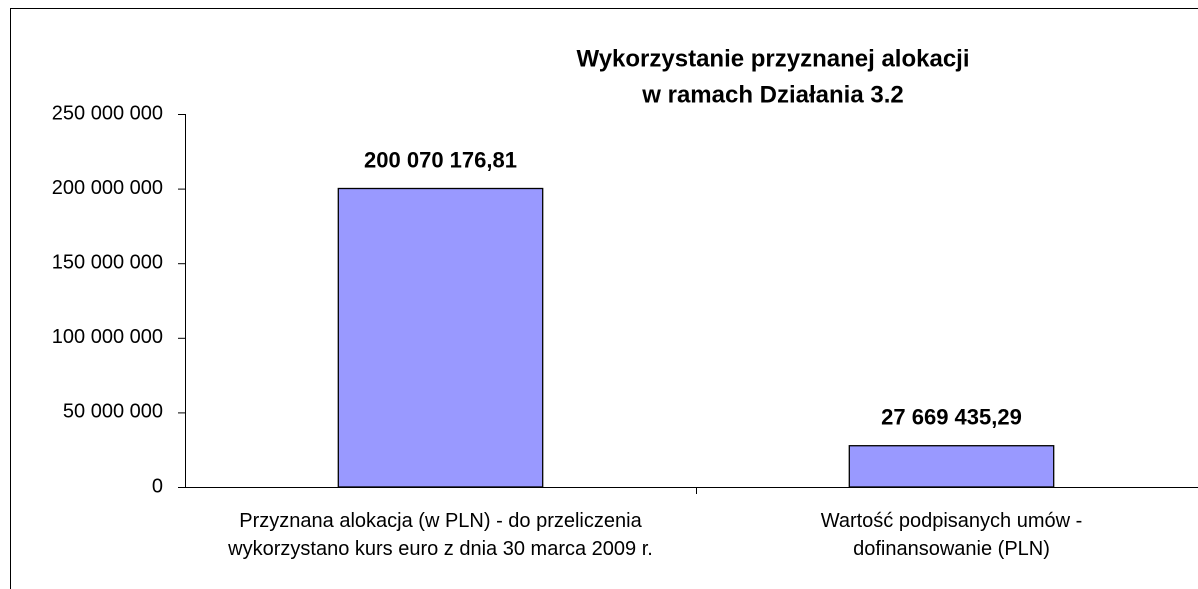 This screenshot has height=589, width=1198. I want to click on value-label: 27 669 435,29, so click(951, 417).